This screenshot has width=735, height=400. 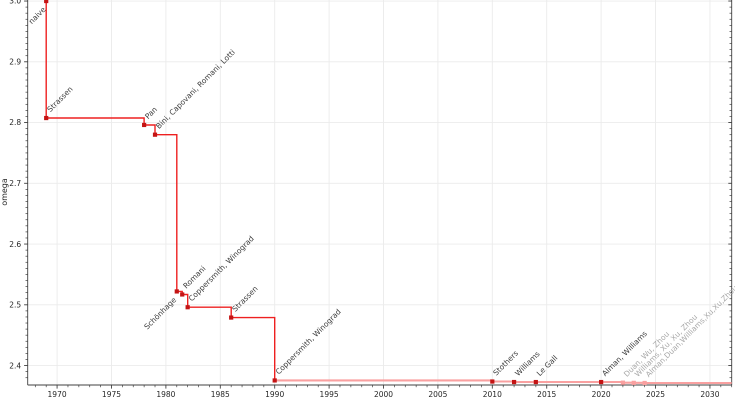 I want to click on event-label-group: Pan, so click(x=151, y=113).